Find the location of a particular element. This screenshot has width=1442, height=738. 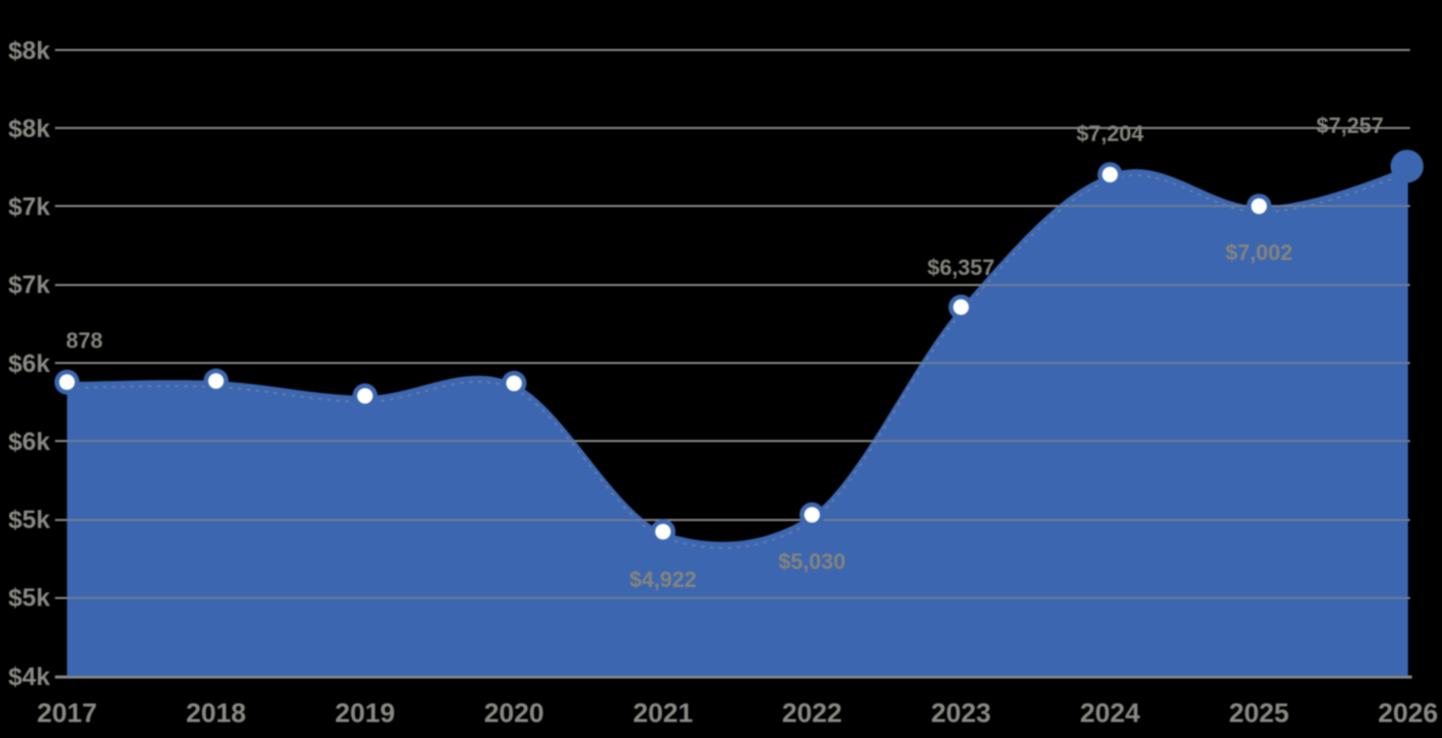

svg-text: 2024 is located at coordinates (1110, 713).